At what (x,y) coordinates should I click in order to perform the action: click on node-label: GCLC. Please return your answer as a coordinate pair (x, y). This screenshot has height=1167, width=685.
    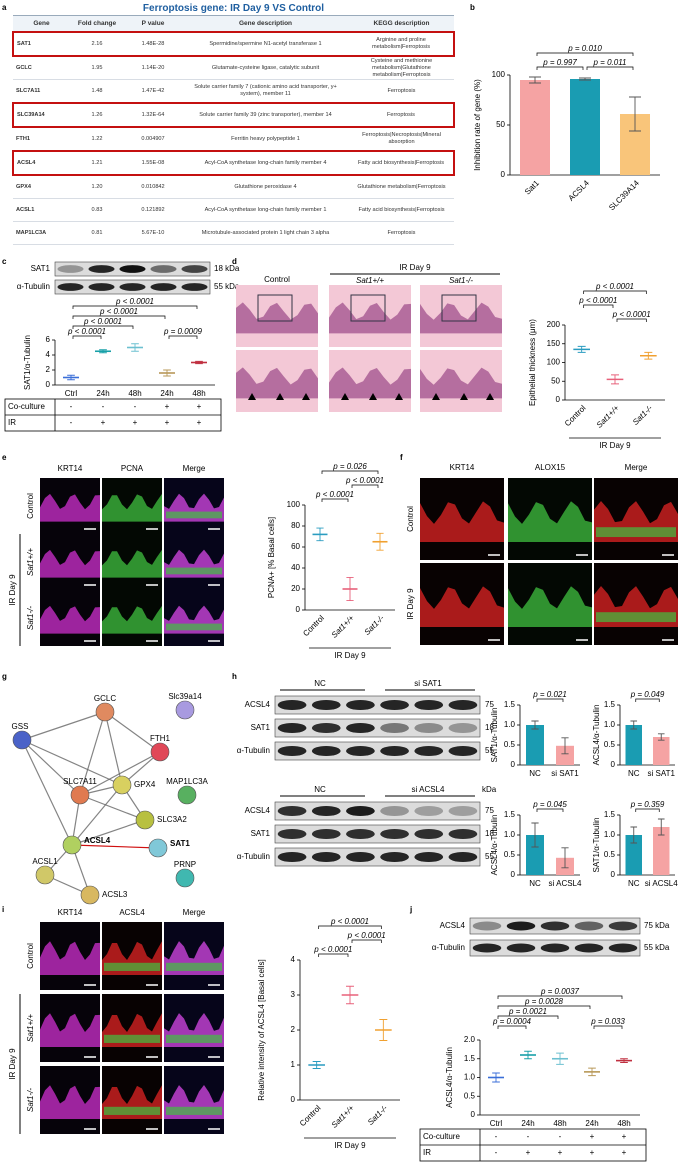
    Looking at the image, I should click on (105, 698).